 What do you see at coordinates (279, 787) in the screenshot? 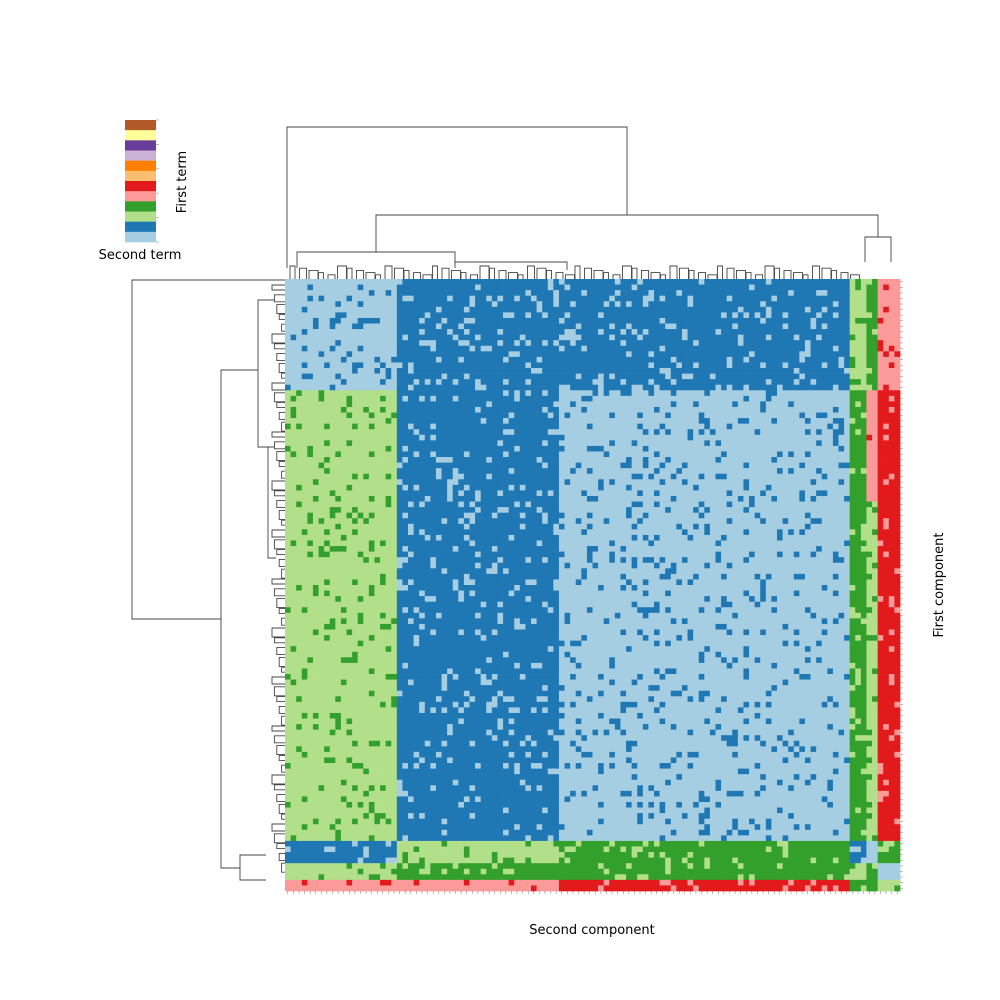
I see `row-dendrogram-leaf` at bounding box center [279, 787].